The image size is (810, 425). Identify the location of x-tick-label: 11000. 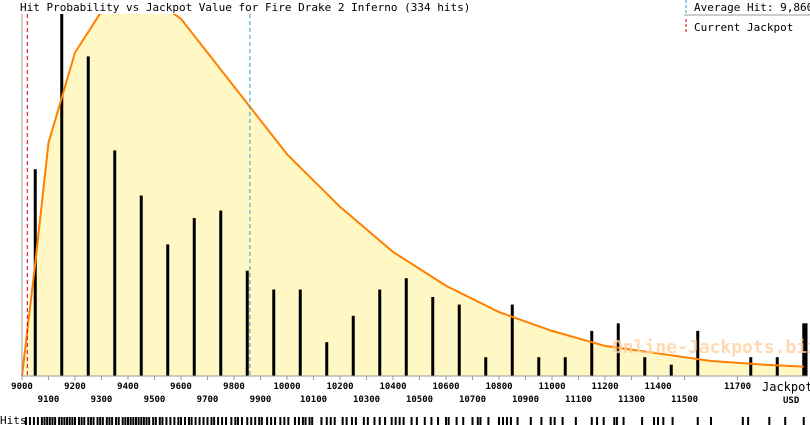
(551, 387).